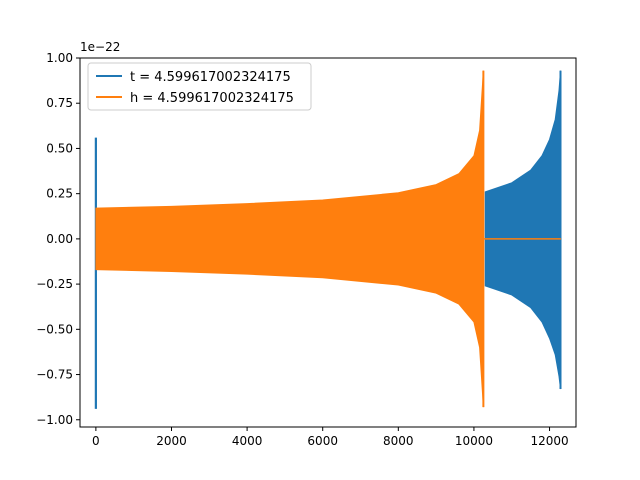 The height and width of the screenshot is (480, 640). I want to click on y-tick-label: 0.50, so click(59, 148).